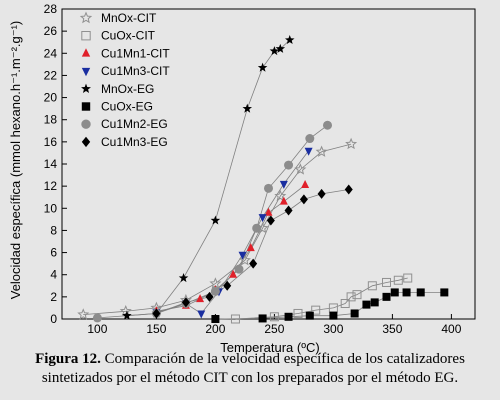 The width and height of the screenshot is (500, 400). I want to click on y-tick-label: 4, so click(53, 275).